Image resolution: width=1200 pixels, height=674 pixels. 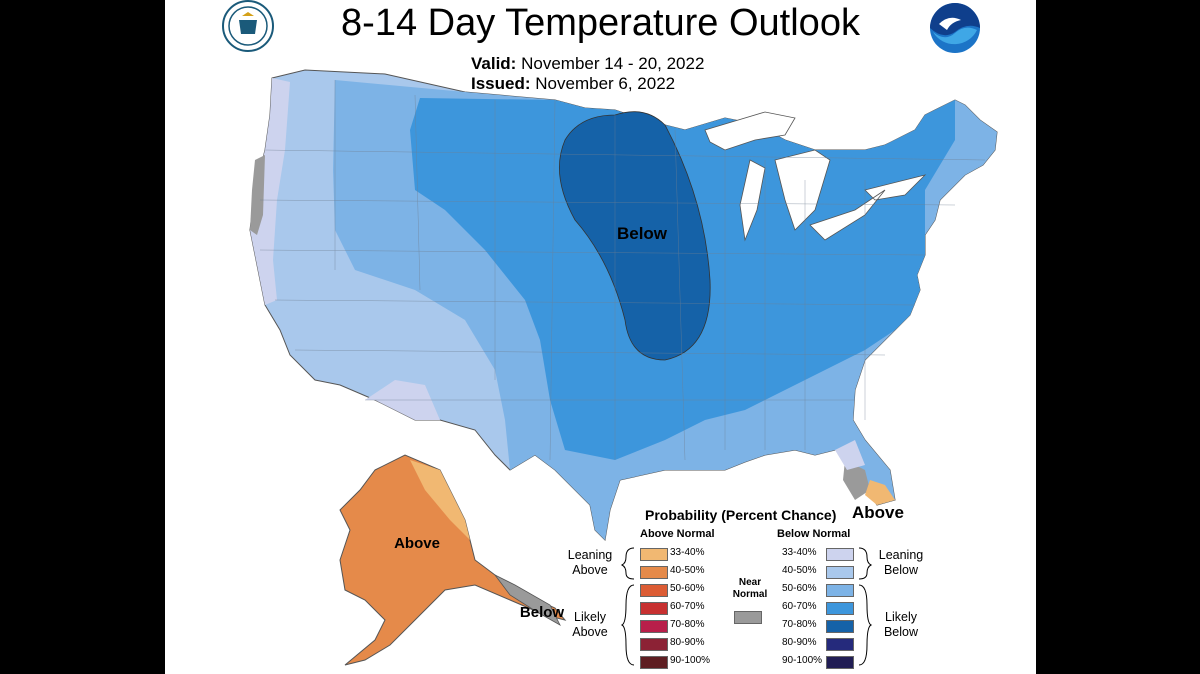 What do you see at coordinates (802, 660) in the screenshot?
I see `legend-below-range: 90-100%` at bounding box center [802, 660].